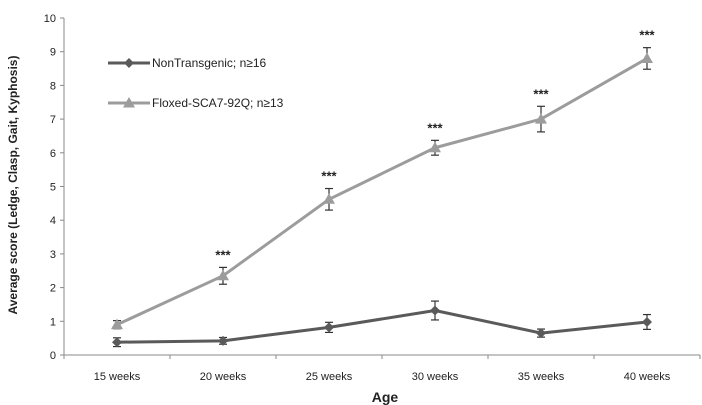 The width and height of the screenshot is (702, 405). Describe the element at coordinates (53, 120) in the screenshot. I see `y-tick-label: 7` at that location.